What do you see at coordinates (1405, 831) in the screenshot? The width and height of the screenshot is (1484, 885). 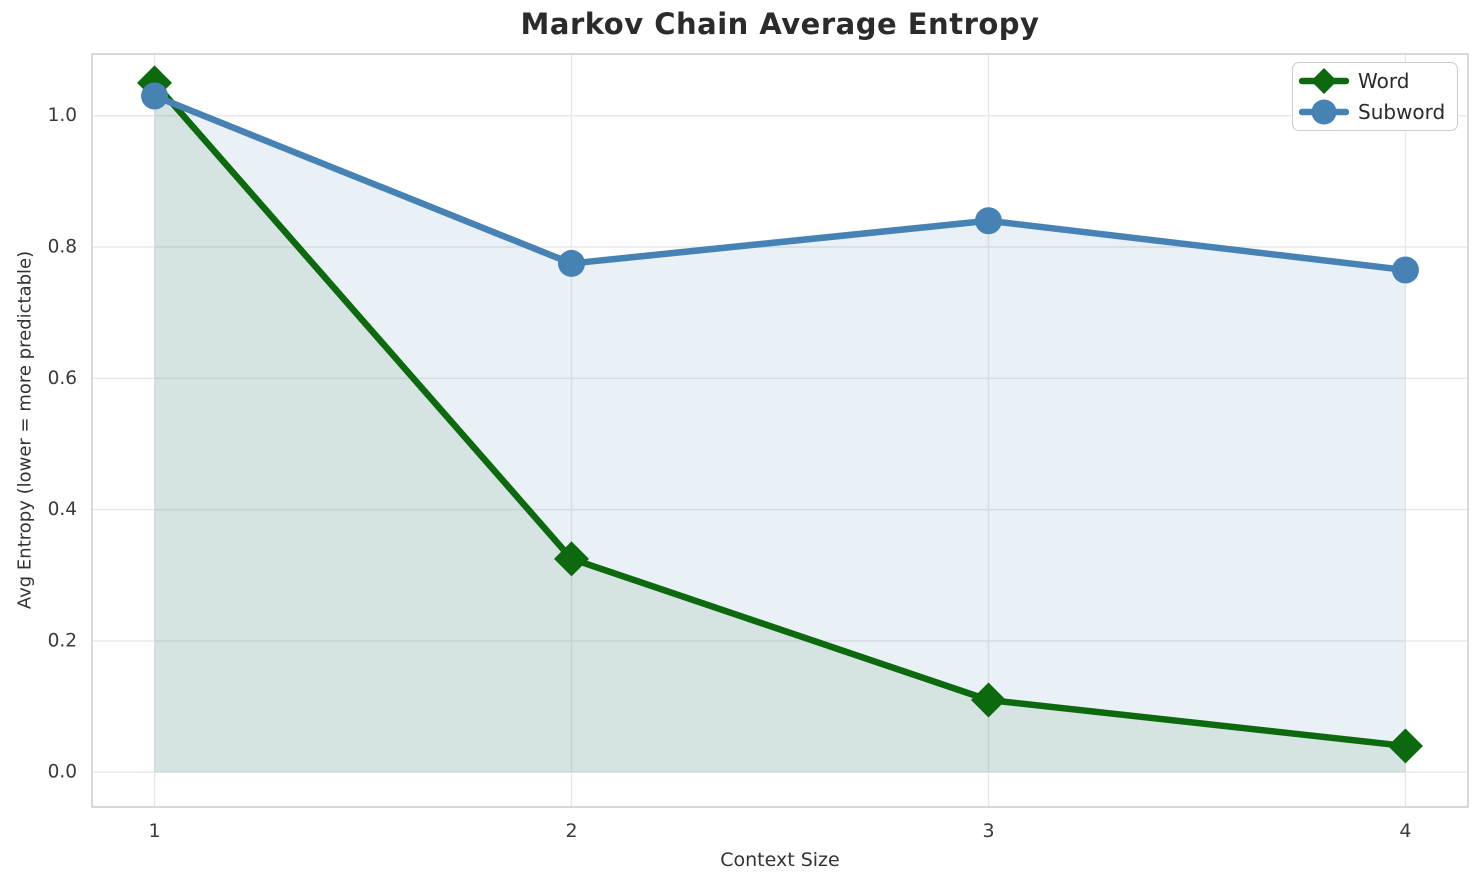 I see `x-tick-label: 4` at bounding box center [1405, 831].